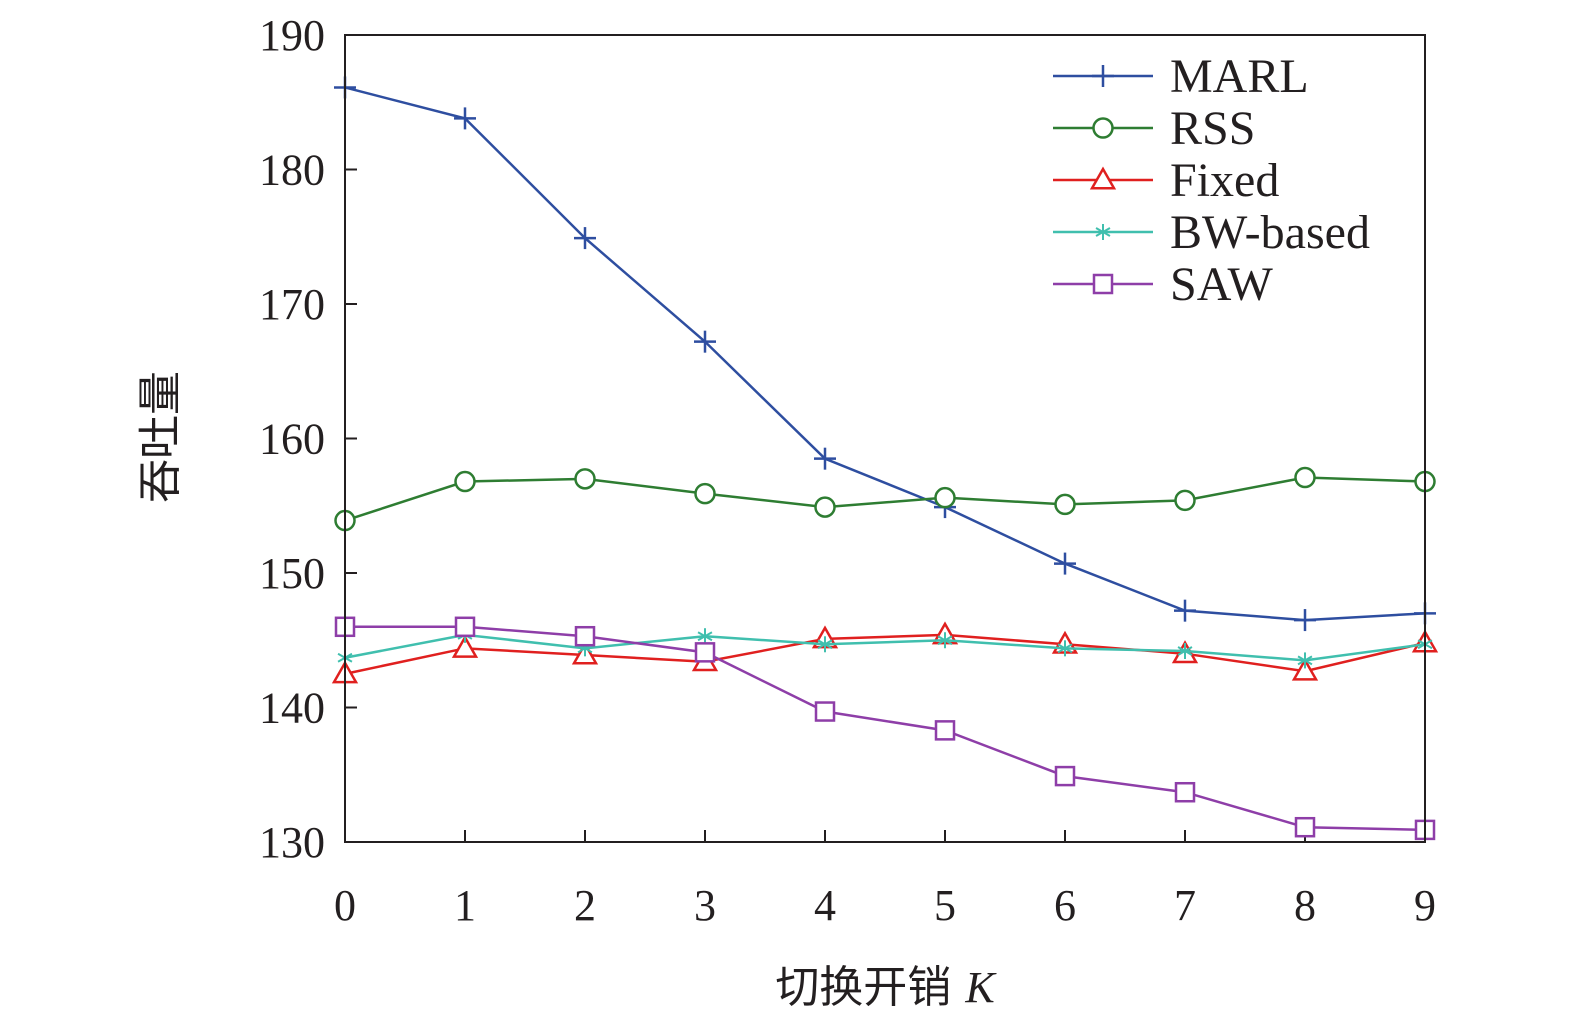  What do you see at coordinates (292, 170) in the screenshot?
I see `y-tick-label: 180` at bounding box center [292, 170].